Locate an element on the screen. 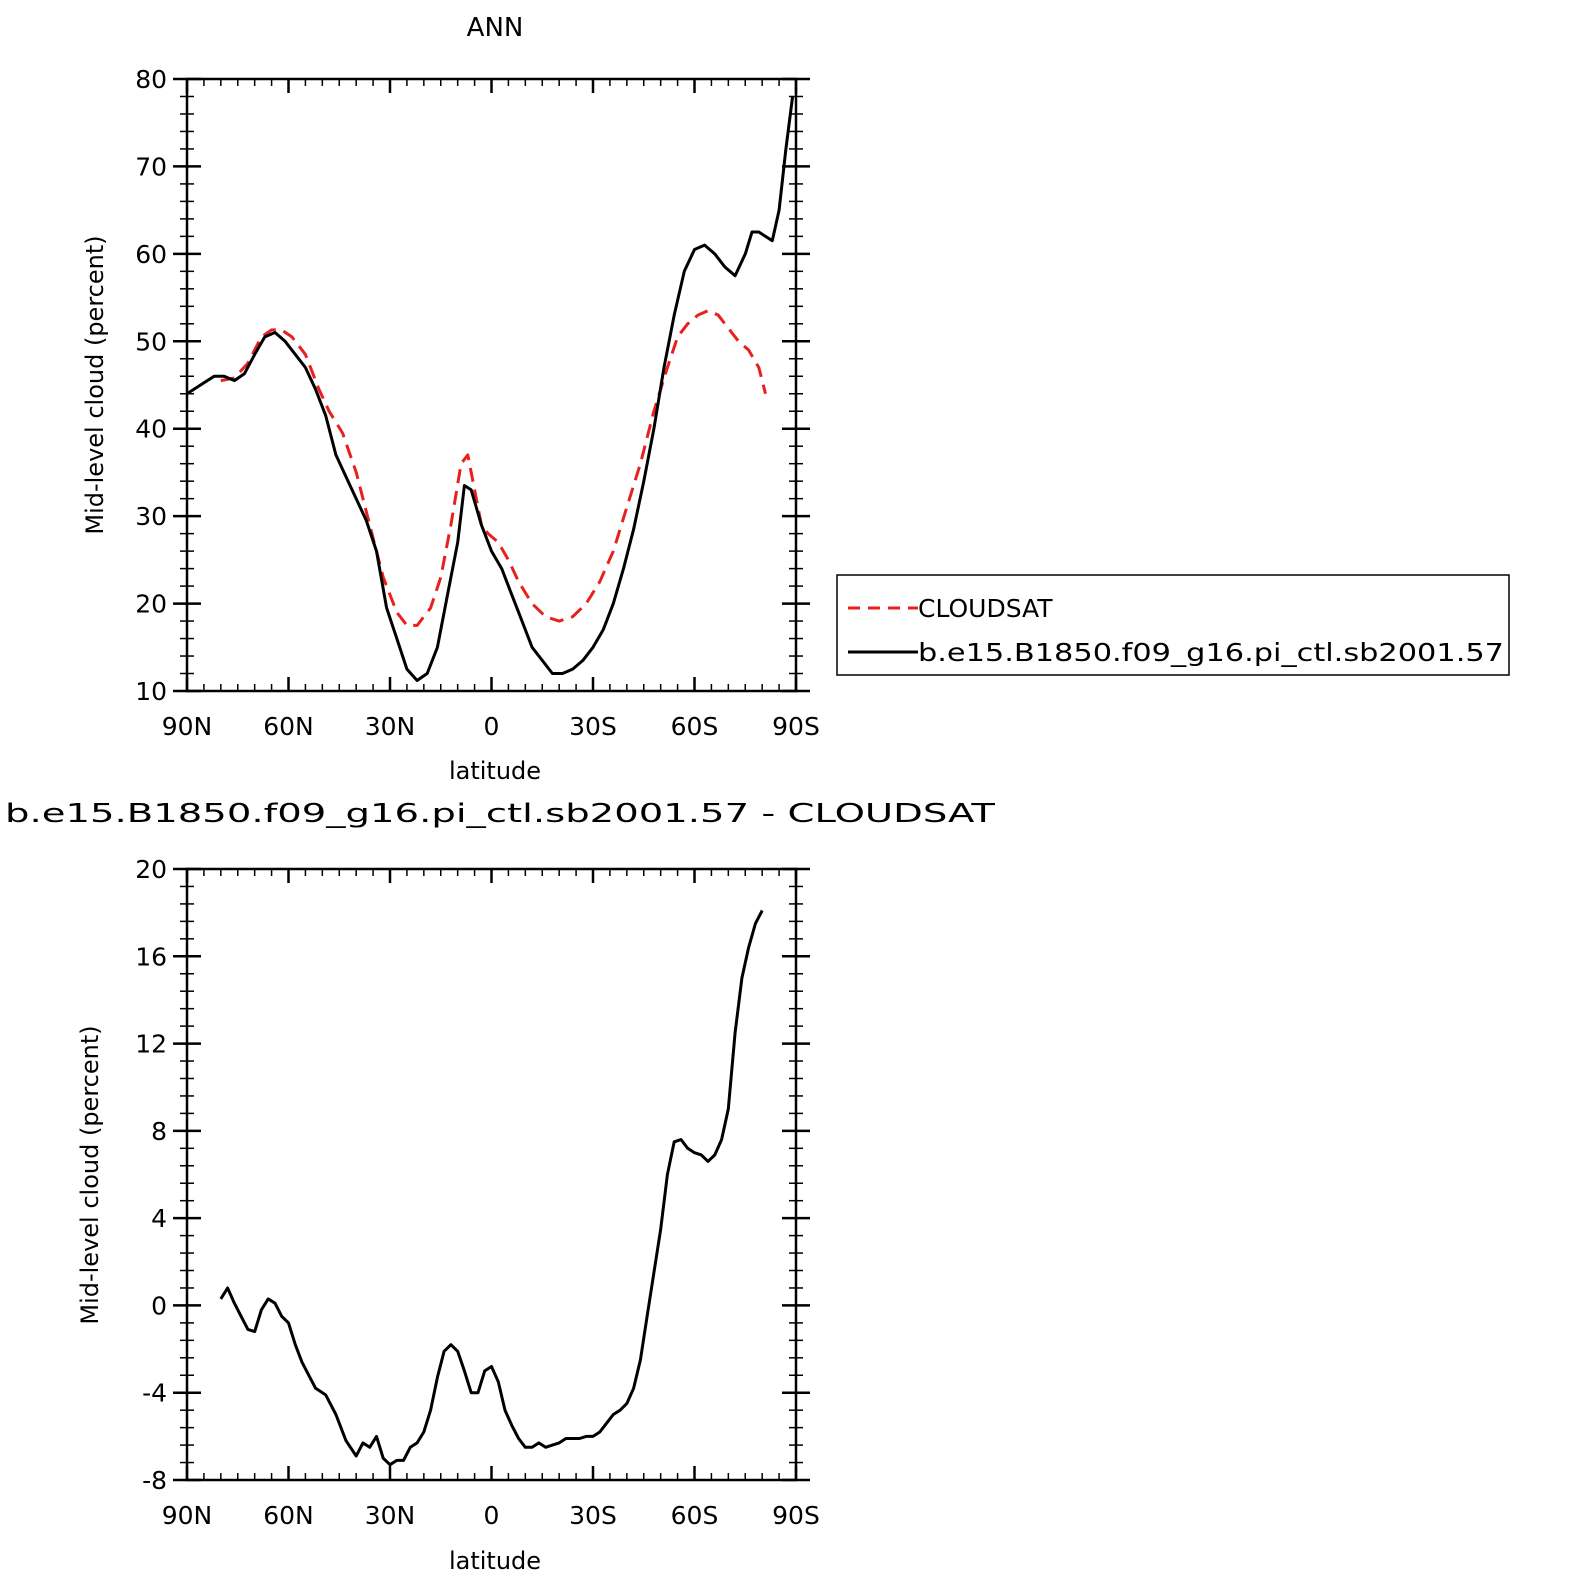  y-tick-label: 0 is located at coordinates (159, 1305).